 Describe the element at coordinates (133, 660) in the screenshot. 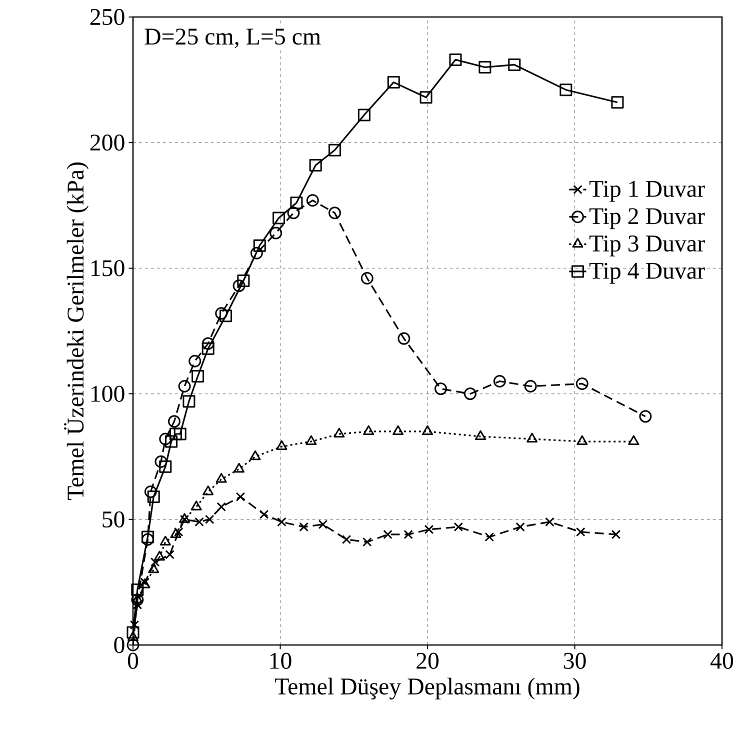

I see `x-tick-label: 0` at that location.